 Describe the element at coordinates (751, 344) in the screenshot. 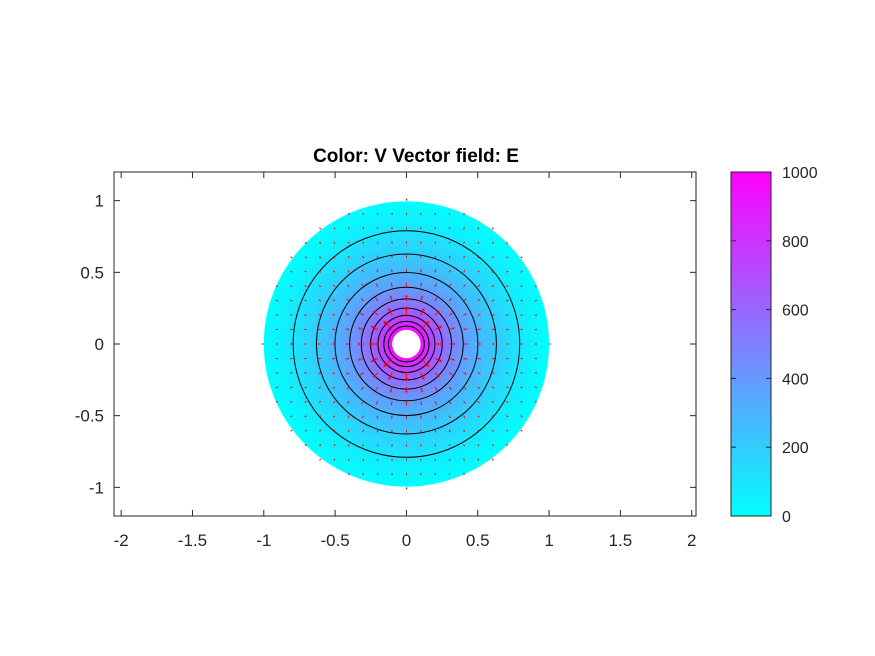

I see `colorbar-gradient` at that location.